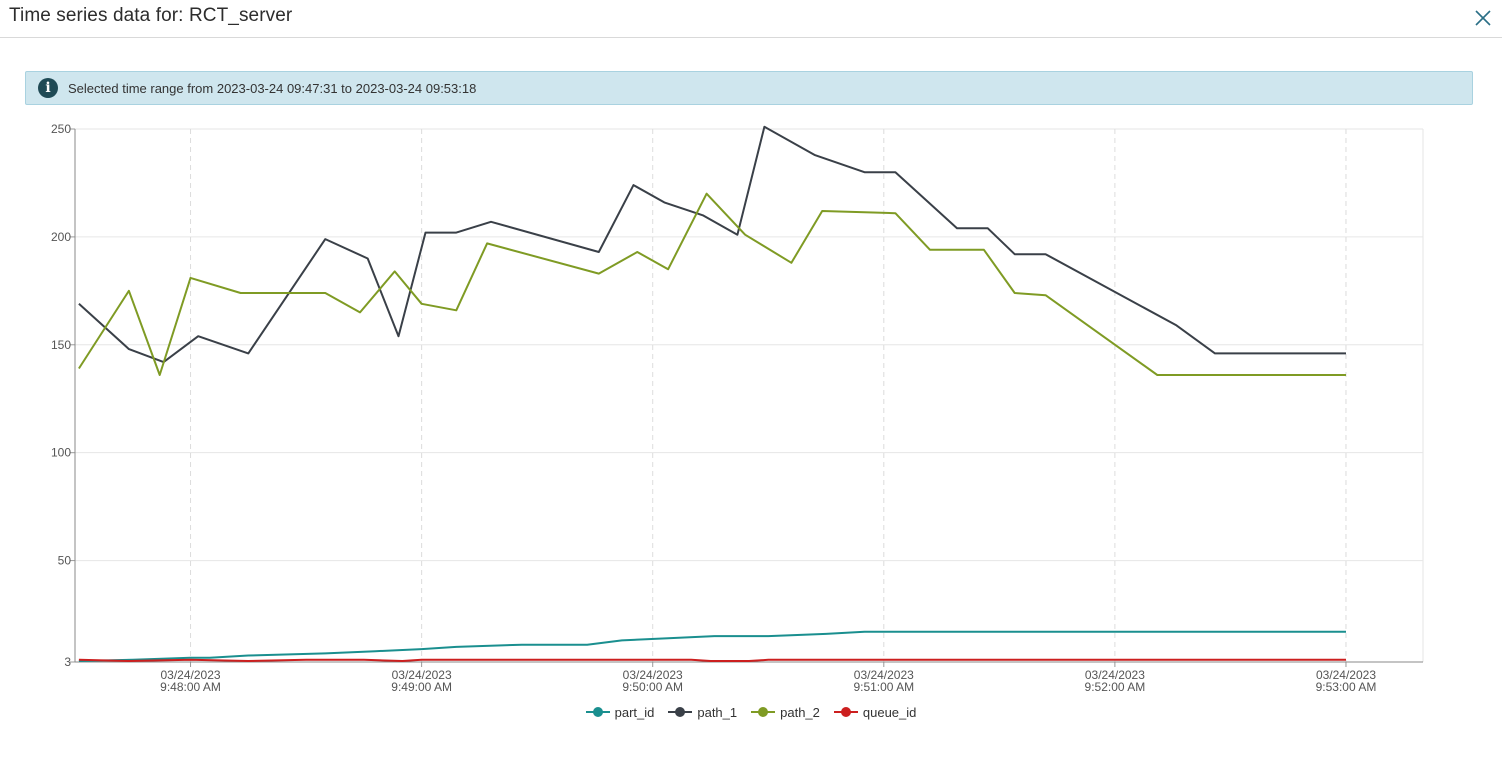  Describe the element at coordinates (61, 453) in the screenshot. I see `y-tick-label: 100` at that location.